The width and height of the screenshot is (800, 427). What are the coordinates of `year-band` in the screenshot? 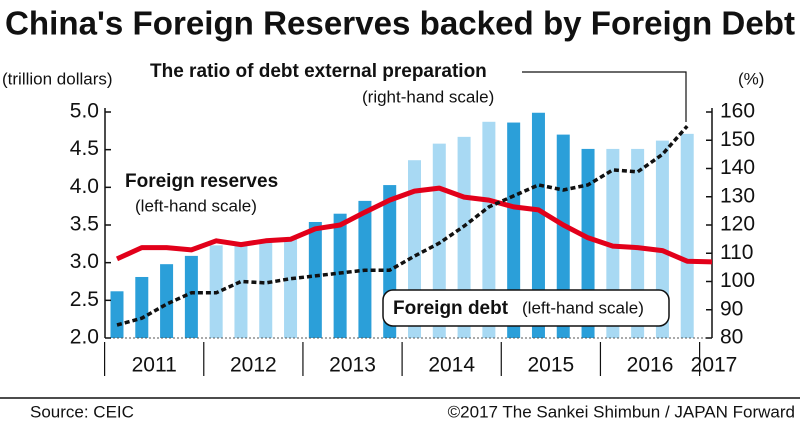 It's located at (408, 359).